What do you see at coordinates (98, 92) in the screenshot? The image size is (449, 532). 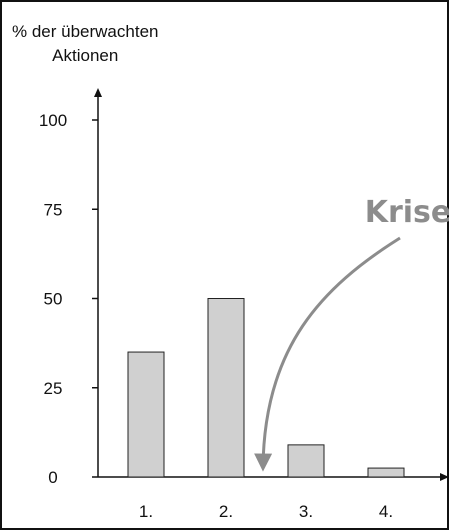 I see `y-axis-arrowhead` at bounding box center [98, 92].